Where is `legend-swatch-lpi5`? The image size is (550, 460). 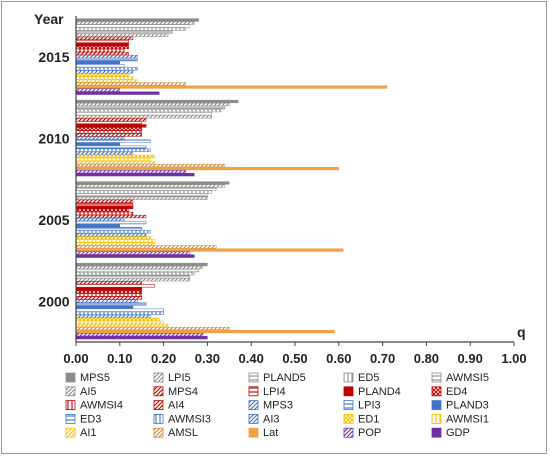 legend-swatch-lpi5 is located at coordinates (158, 377).